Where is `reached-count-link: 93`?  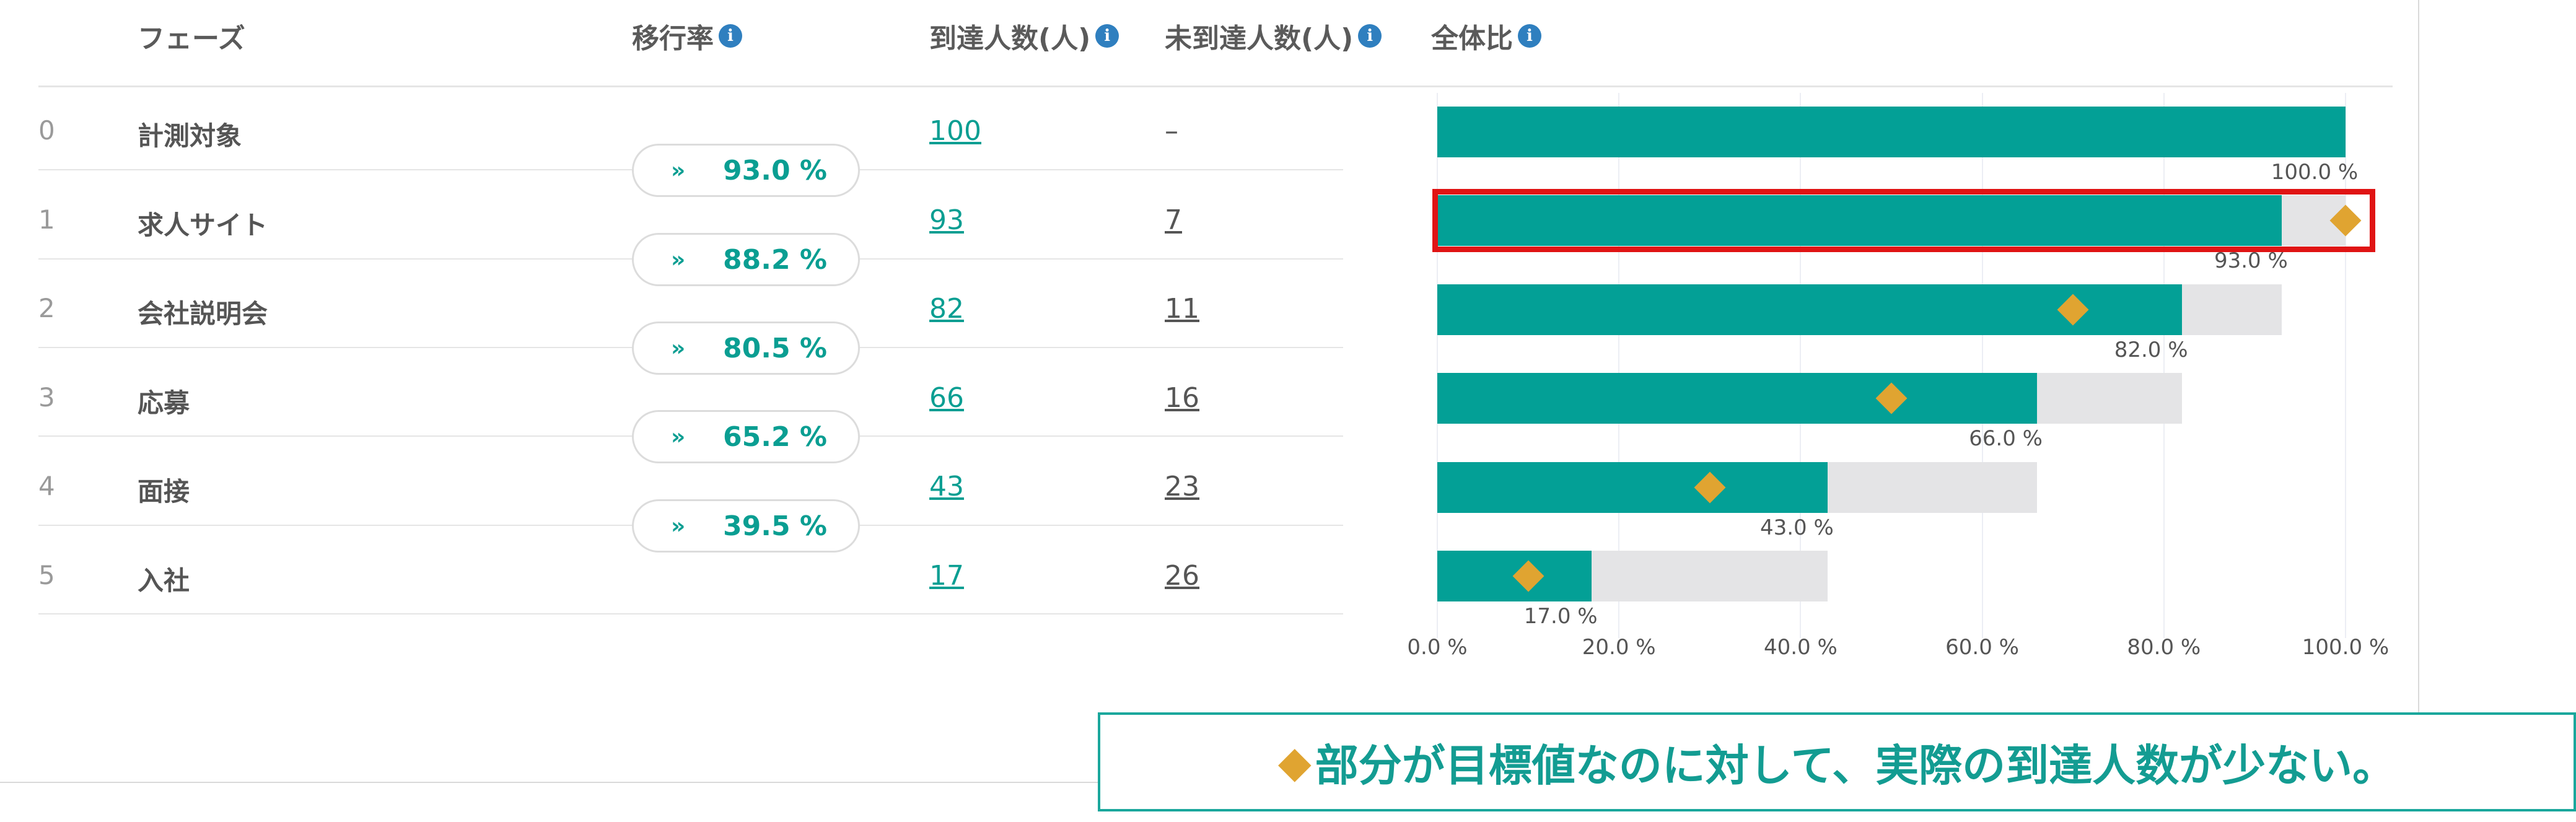
reached-count-link: 93 is located at coordinates (946, 220).